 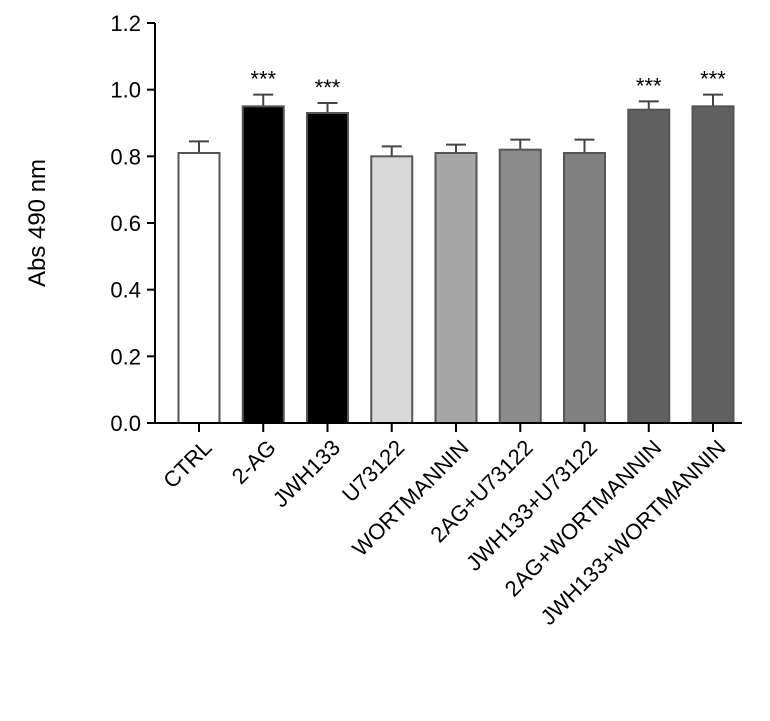 What do you see at coordinates (306, 473) in the screenshot?
I see `x-tick-label: JWH133` at bounding box center [306, 473].